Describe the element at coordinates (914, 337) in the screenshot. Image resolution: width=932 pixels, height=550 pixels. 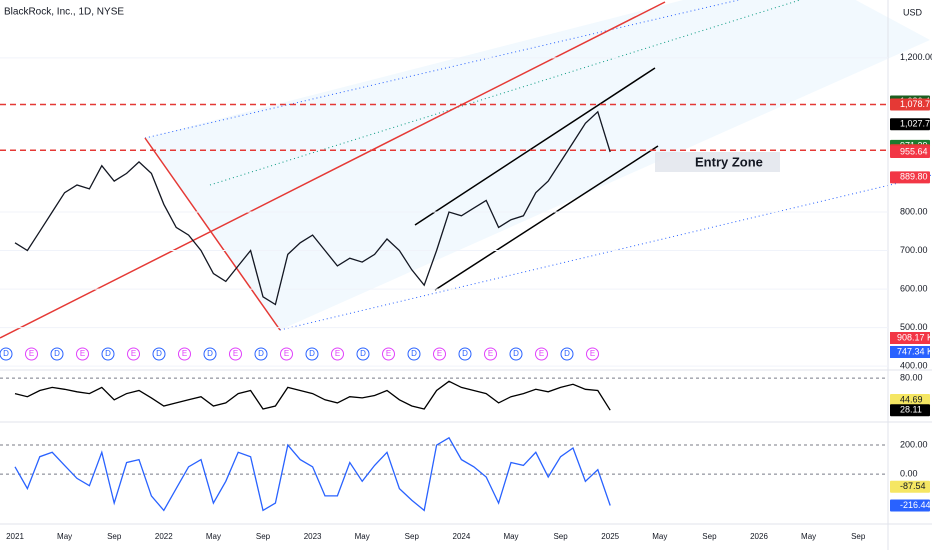
I see `volume-tag-label: 908.17 K` at that location.